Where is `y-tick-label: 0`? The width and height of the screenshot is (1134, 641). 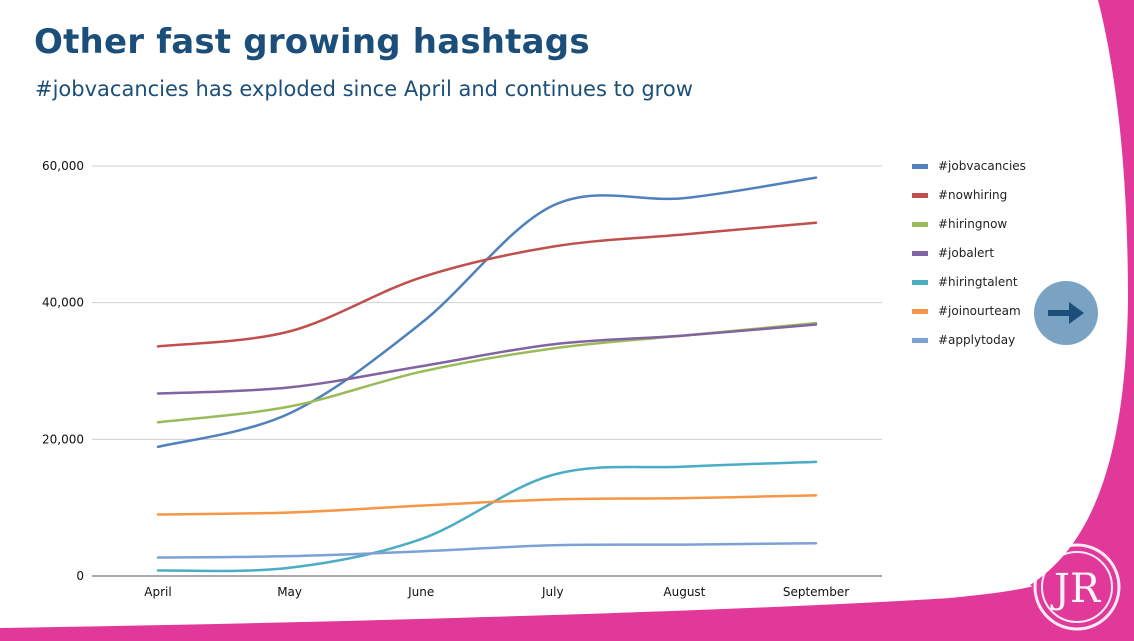
y-tick-label: 0 is located at coordinates (80, 576).